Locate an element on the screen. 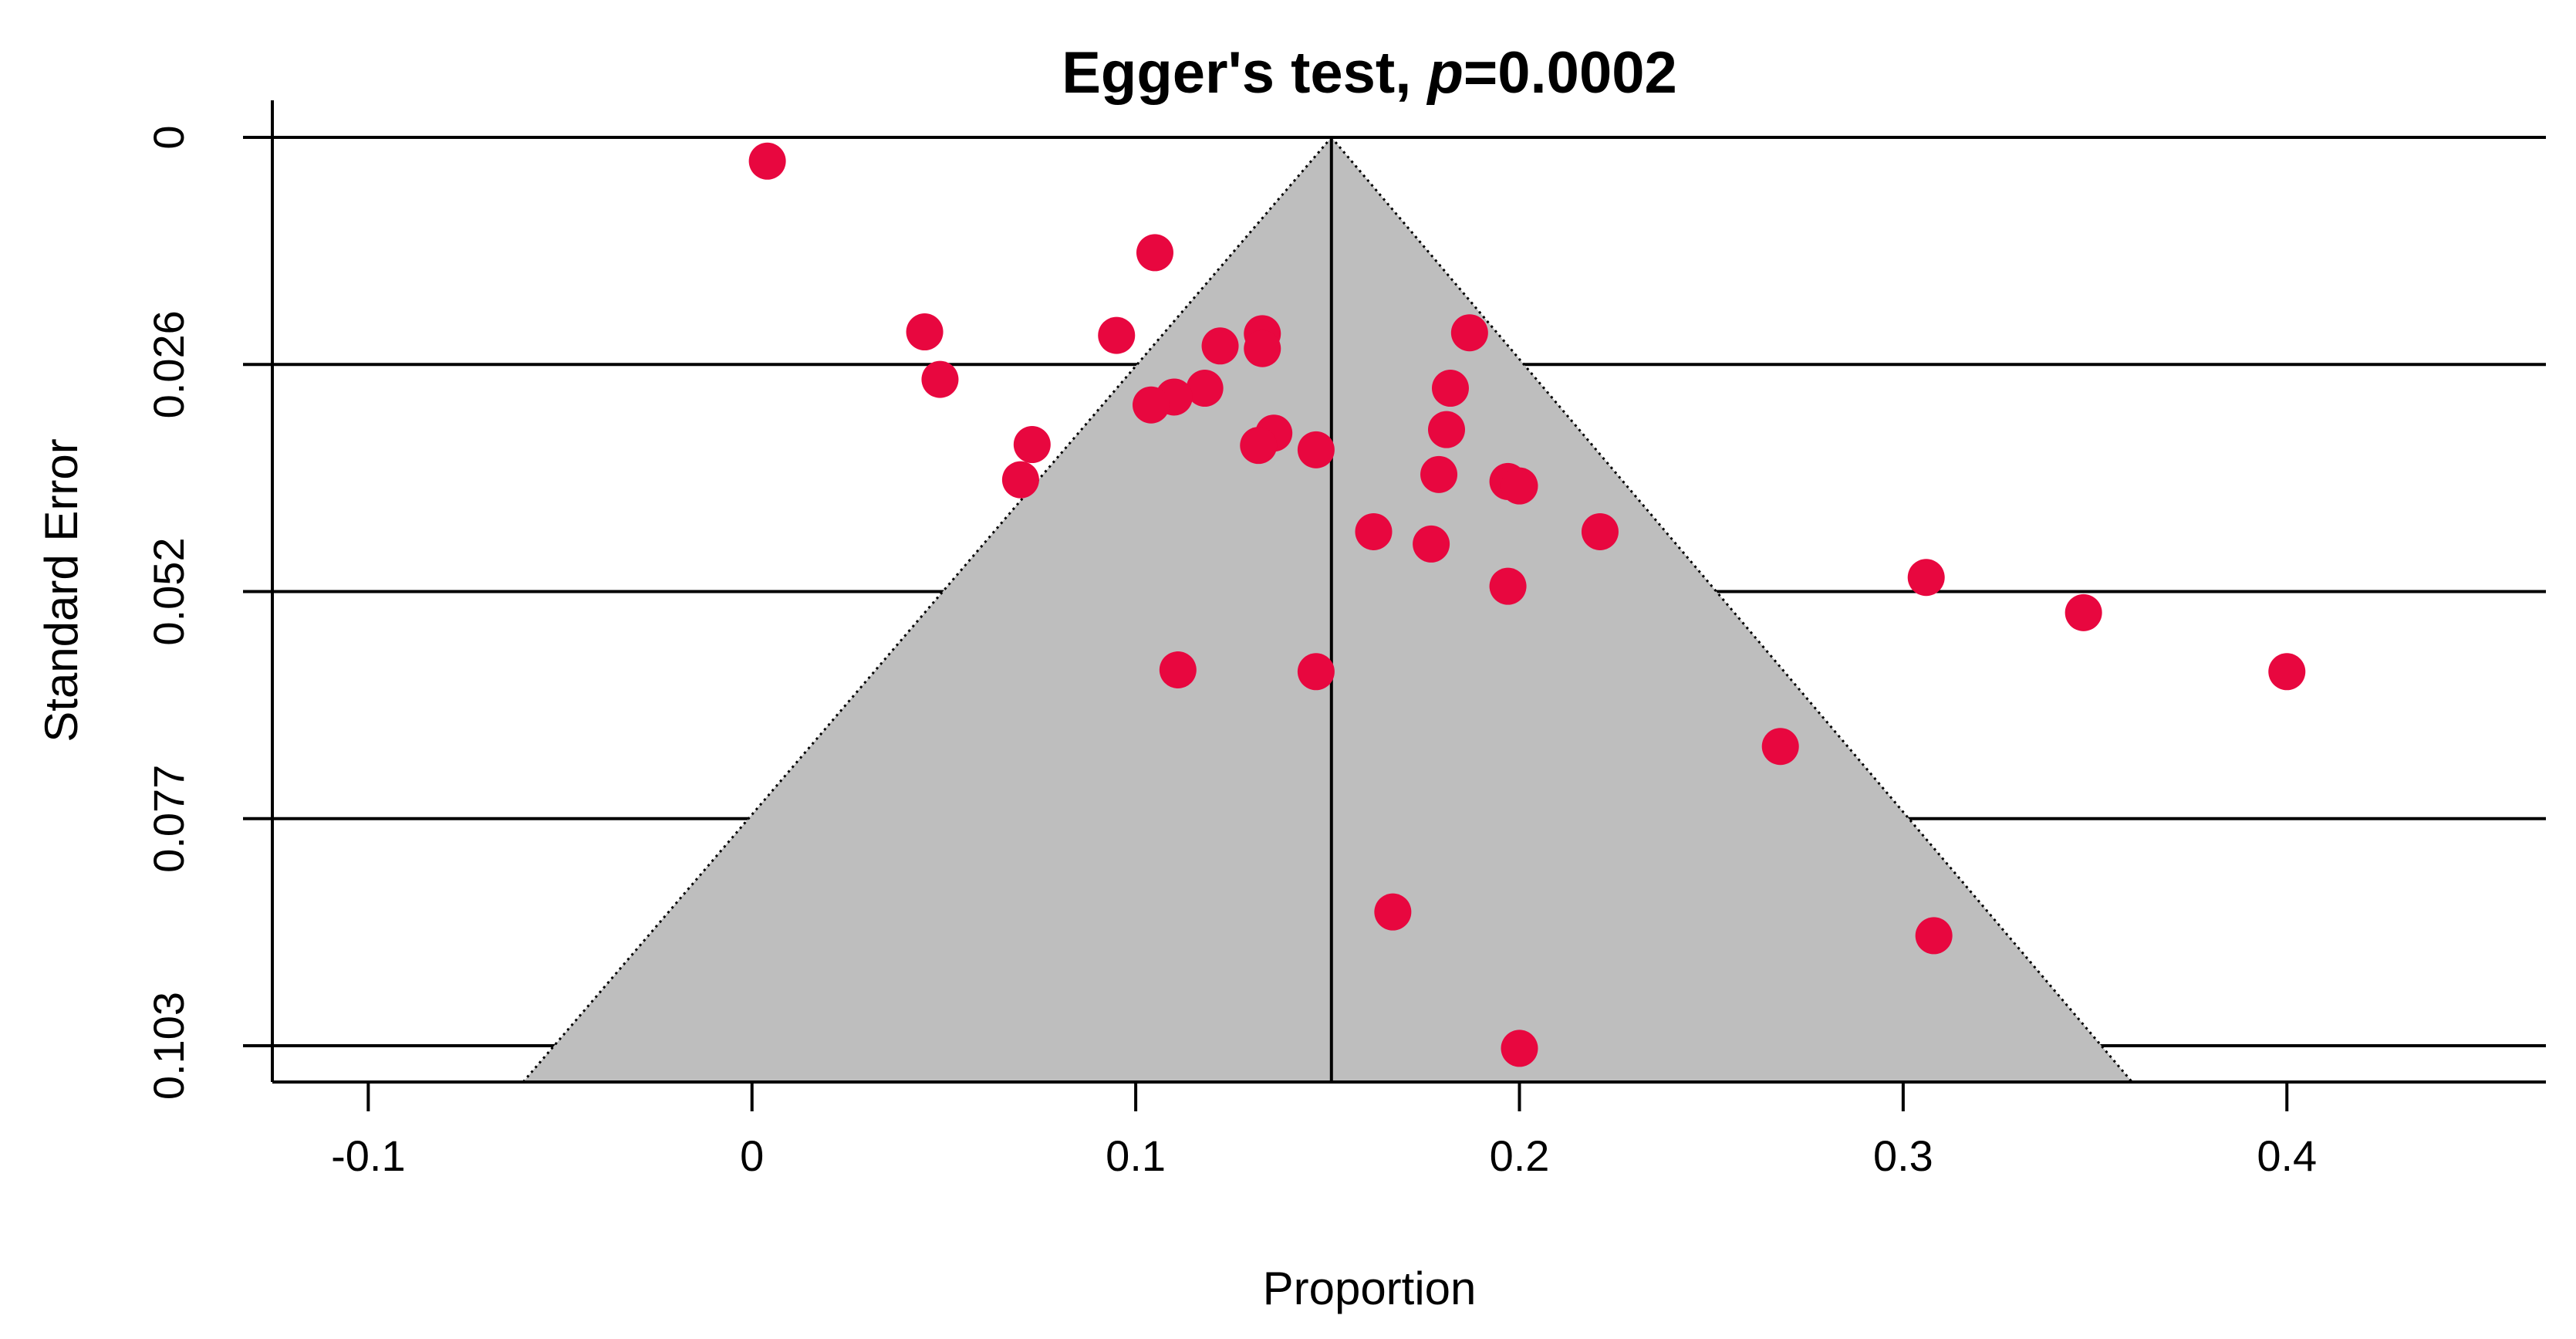  y-axis-title: Standard Error is located at coordinates (61, 590).